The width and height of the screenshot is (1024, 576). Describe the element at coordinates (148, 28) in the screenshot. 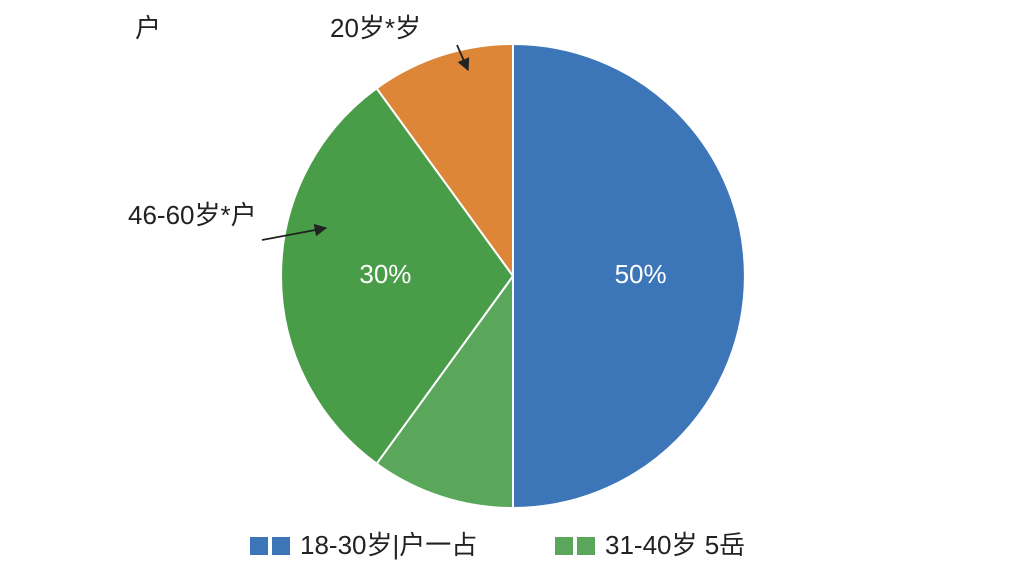

I see `chart-title: 户` at that location.